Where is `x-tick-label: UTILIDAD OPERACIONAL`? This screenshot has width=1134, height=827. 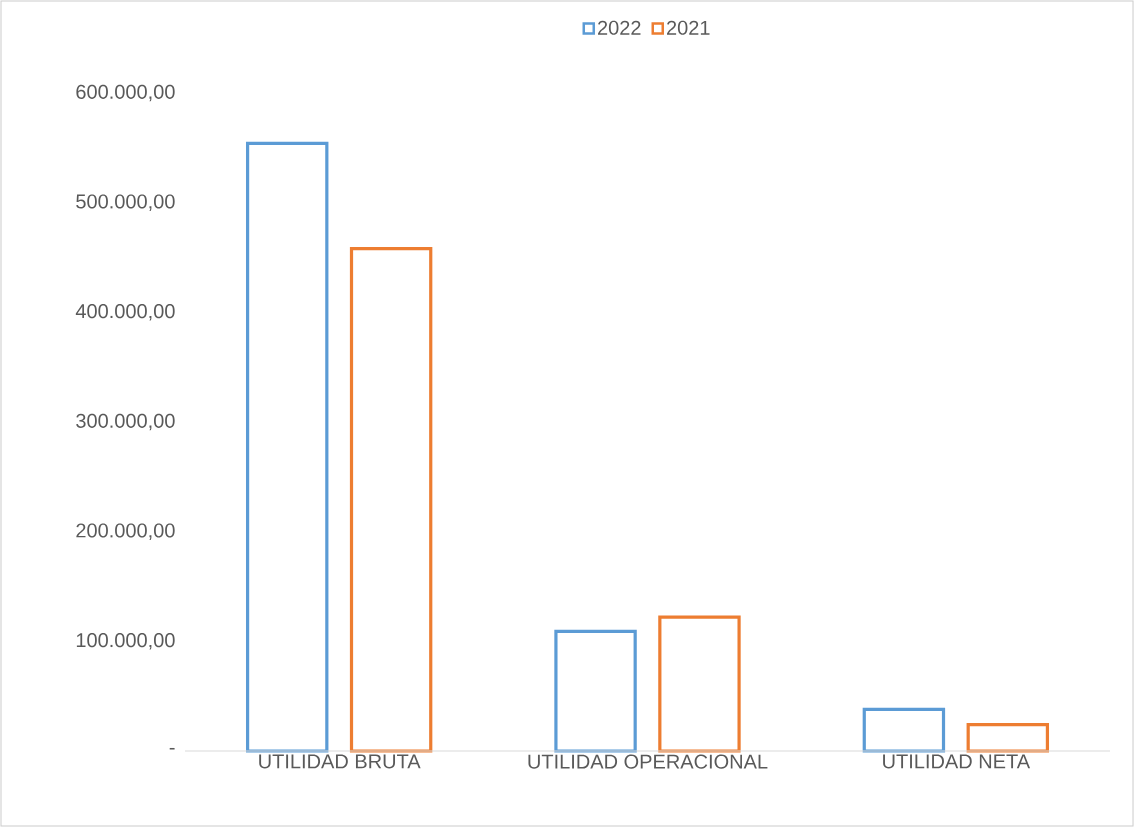
x-tick-label: UTILIDAD OPERACIONAL is located at coordinates (648, 761).